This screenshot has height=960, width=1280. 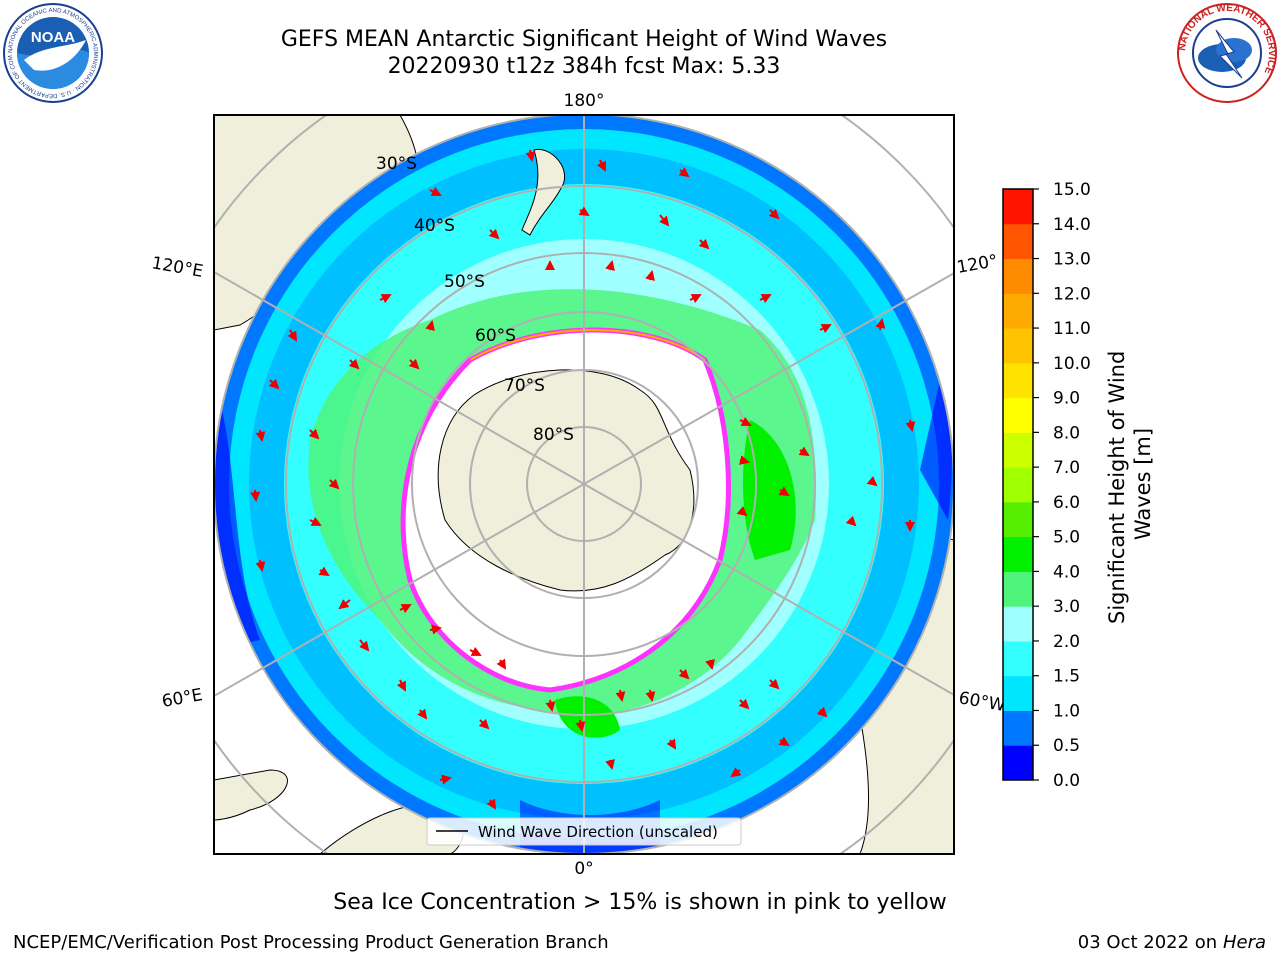 I want to click on map-legend: Wind Wave Direction (unscaled), so click(x=584, y=831).